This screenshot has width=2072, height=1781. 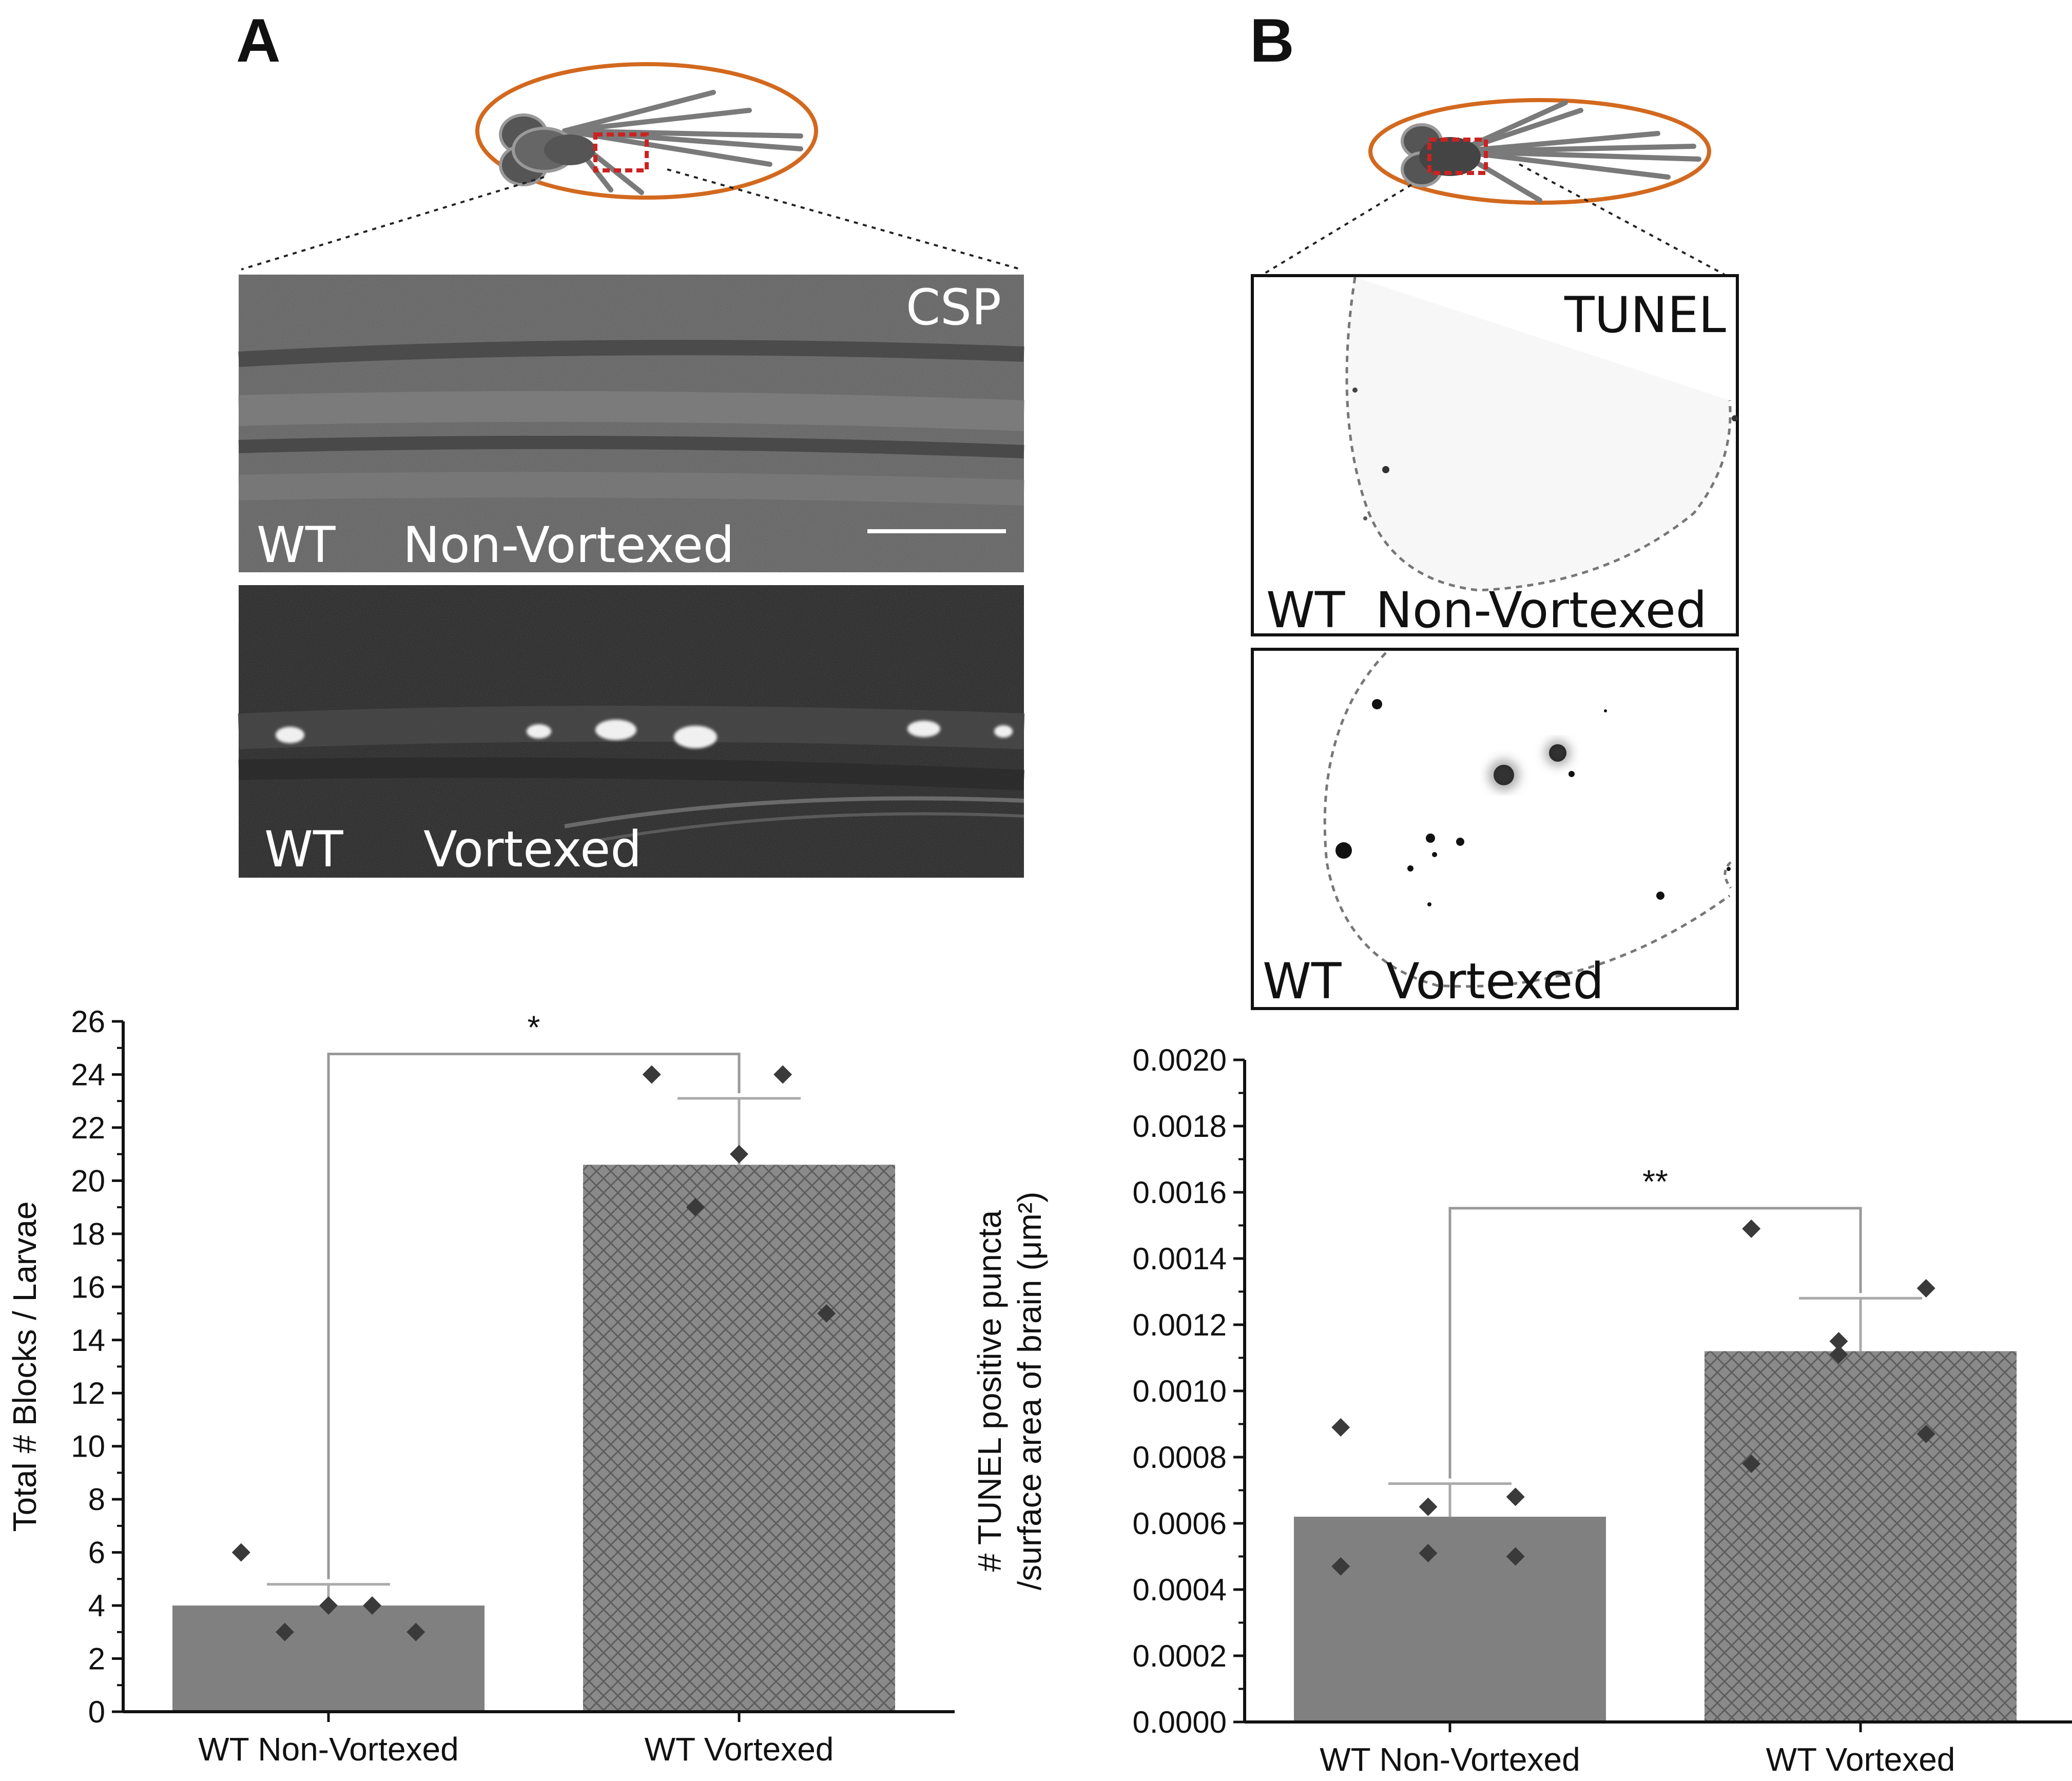 What do you see at coordinates (1306, 610) in the screenshot?
I see `panel-b-top-genotype: WT` at bounding box center [1306, 610].